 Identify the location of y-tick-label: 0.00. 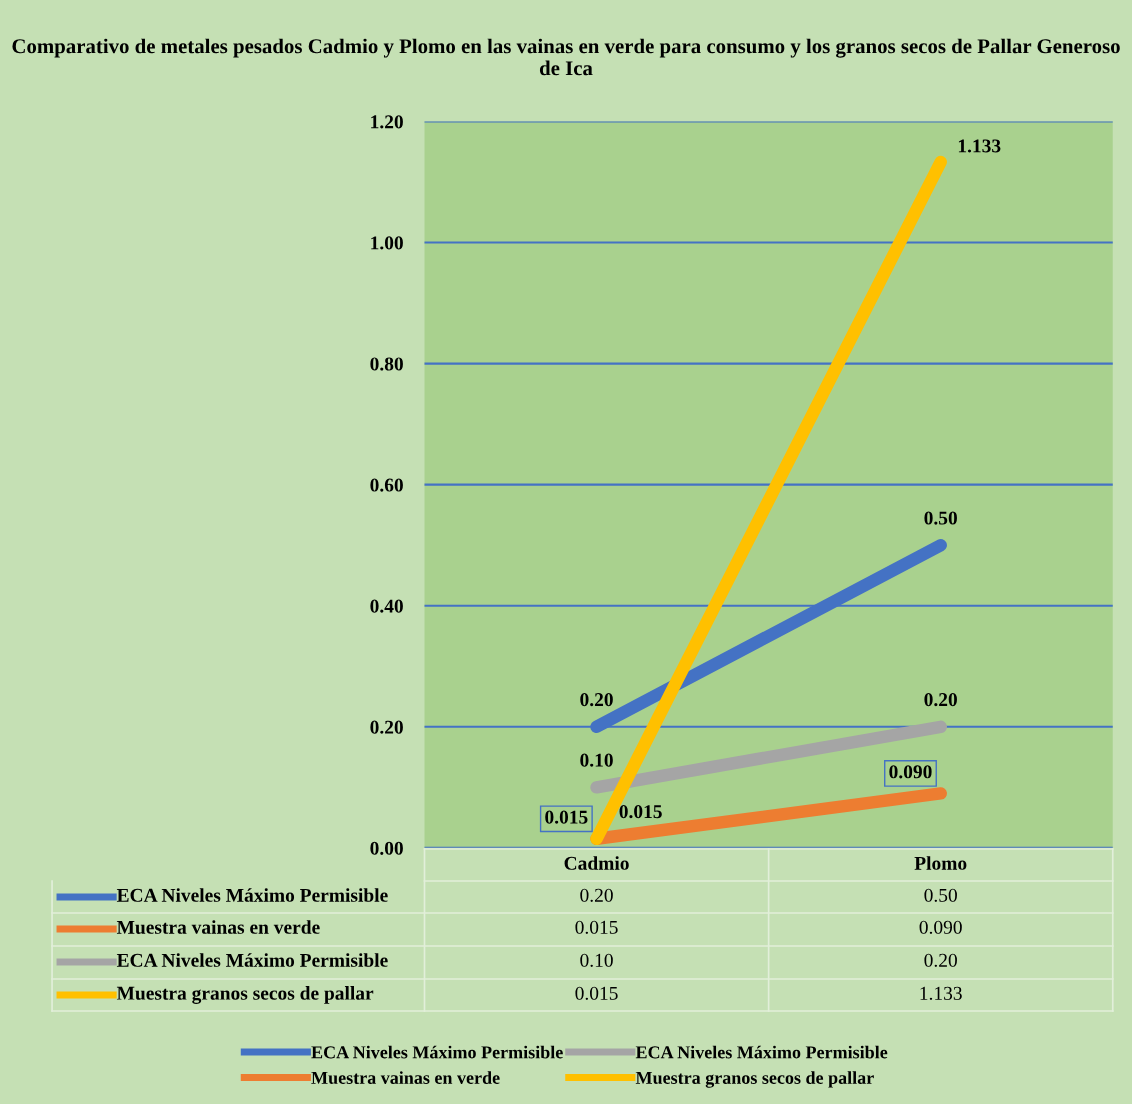
(386, 848).